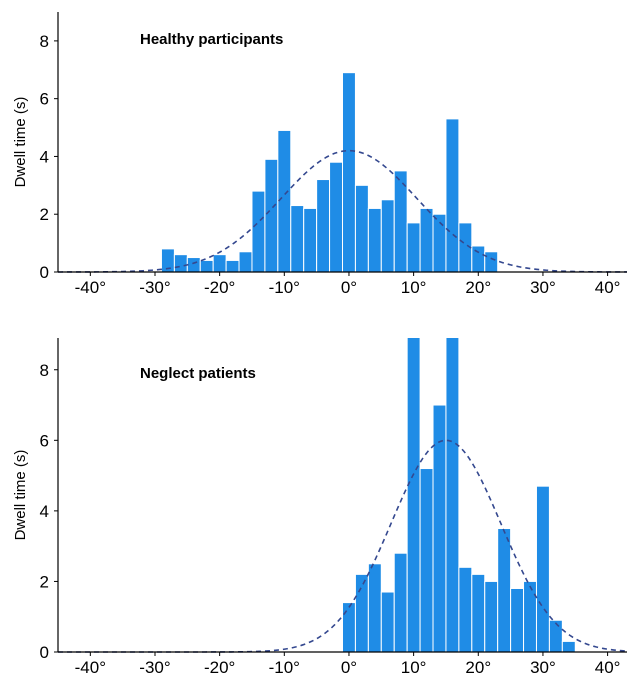 This screenshot has height=675, width=627. What do you see at coordinates (198, 373) in the screenshot?
I see `chart-title: Neglect patients` at bounding box center [198, 373].